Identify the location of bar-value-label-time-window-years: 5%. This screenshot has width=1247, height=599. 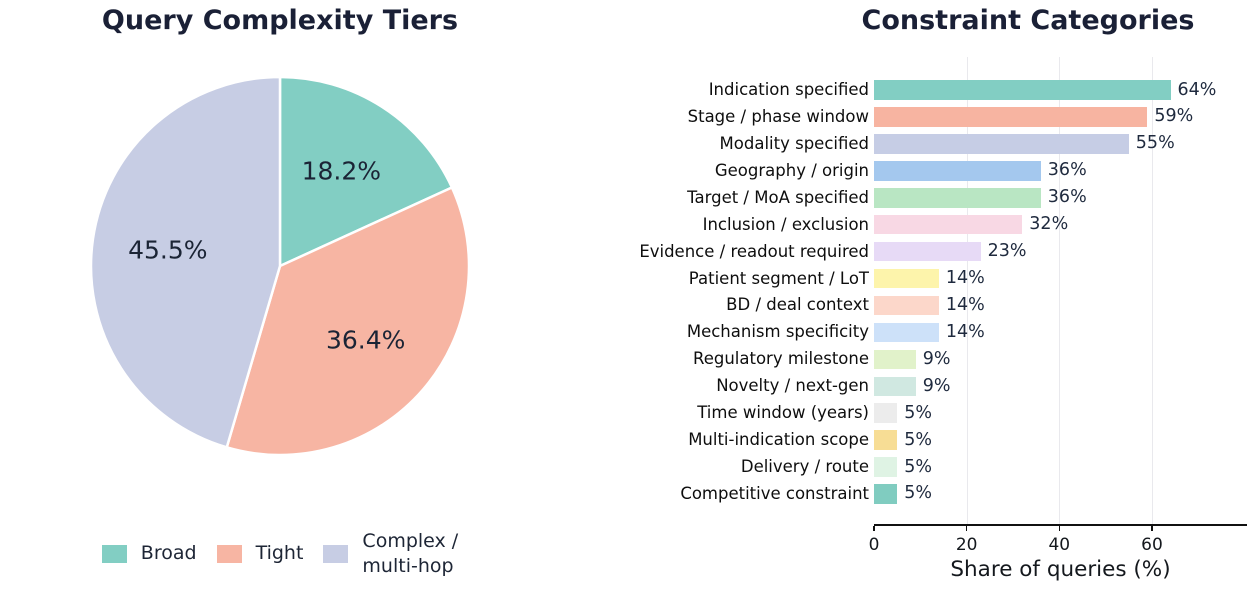
(918, 412).